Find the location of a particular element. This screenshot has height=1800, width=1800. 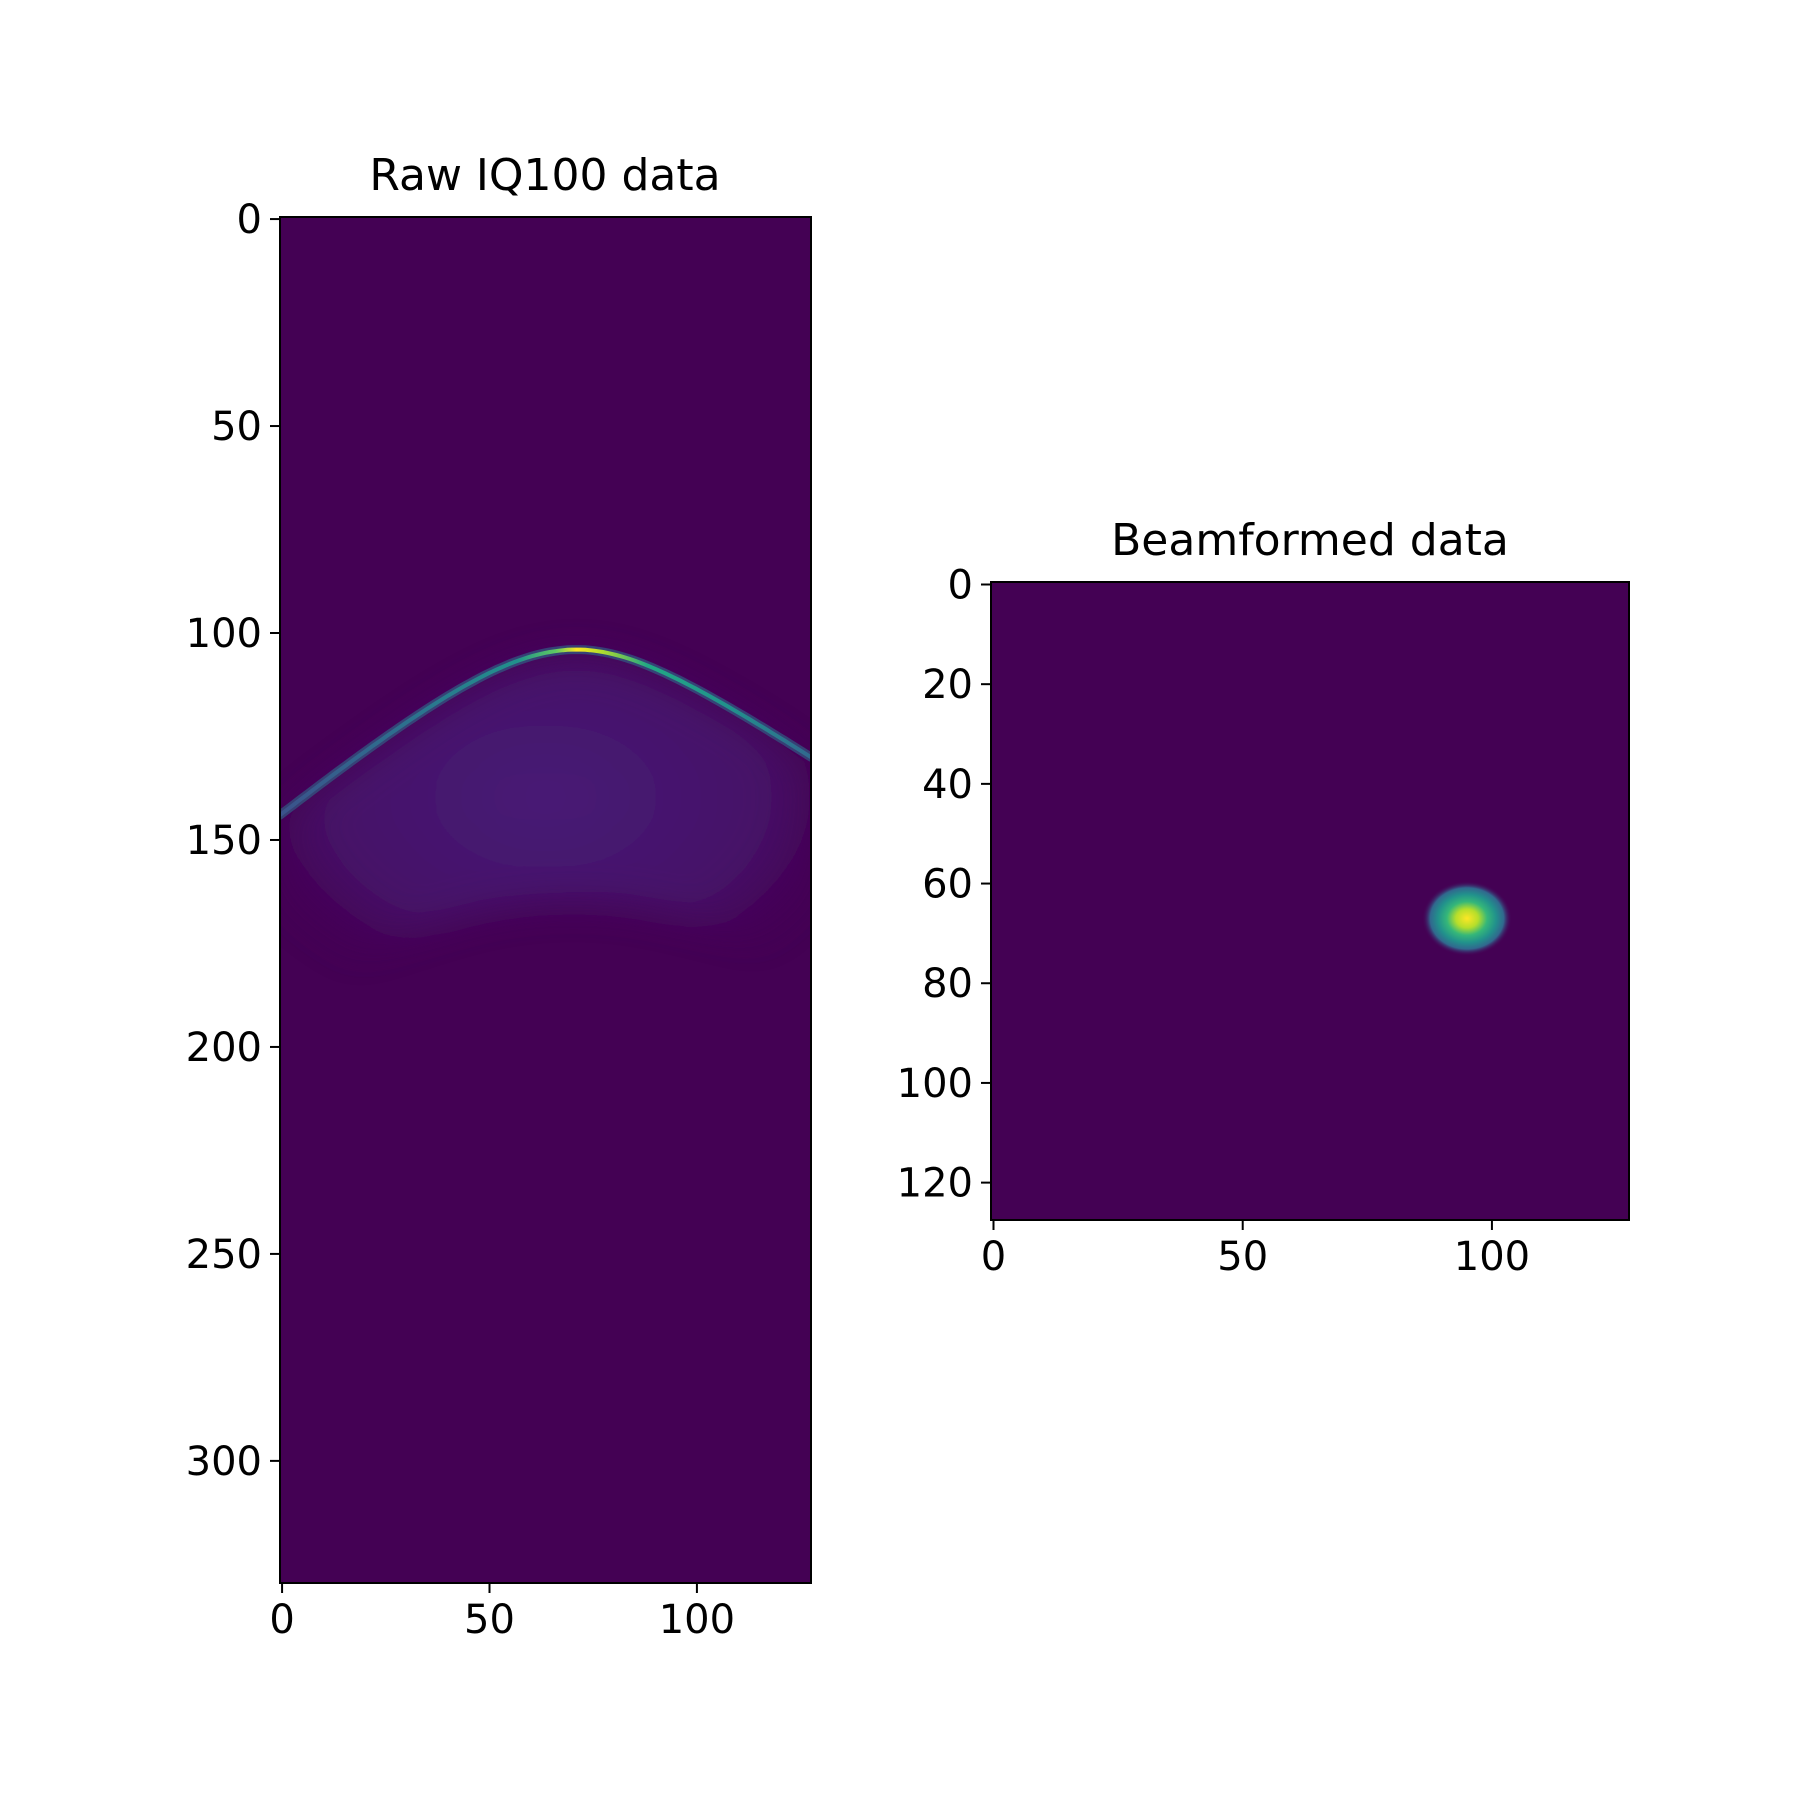

beamformed-y-tick-label: 100 is located at coordinates (935, 1084).